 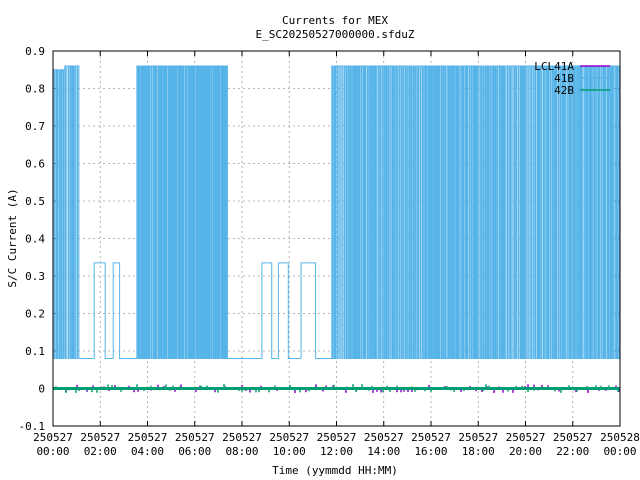 I want to click on legend-label: LCL41A, so click(x=554, y=66).